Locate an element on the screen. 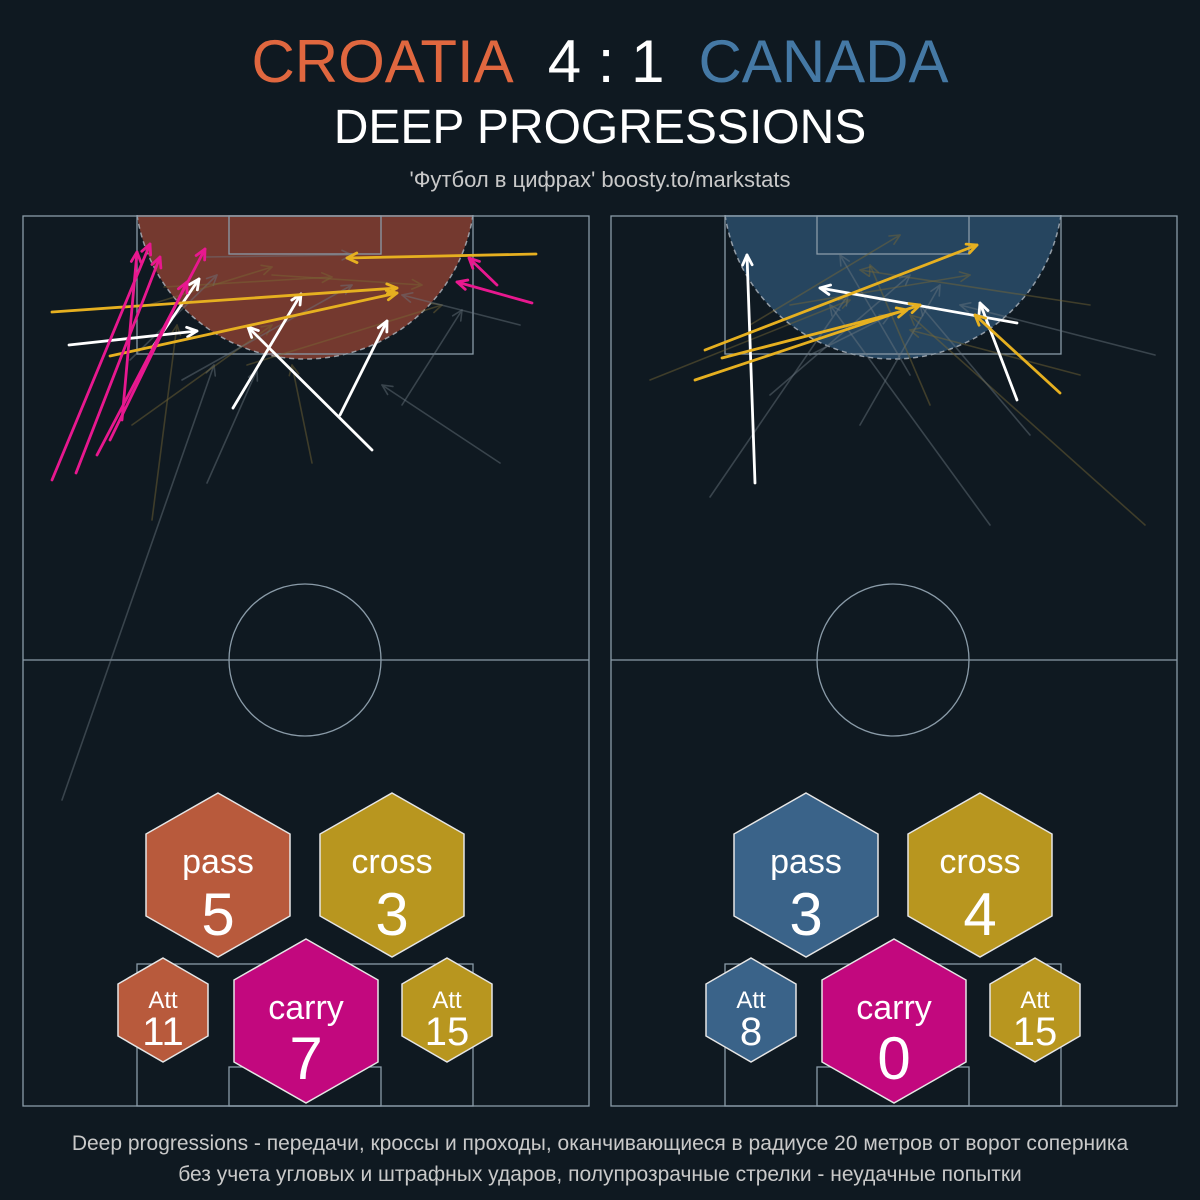  away-cross-arrow-2-head is located at coordinates (914, 308).